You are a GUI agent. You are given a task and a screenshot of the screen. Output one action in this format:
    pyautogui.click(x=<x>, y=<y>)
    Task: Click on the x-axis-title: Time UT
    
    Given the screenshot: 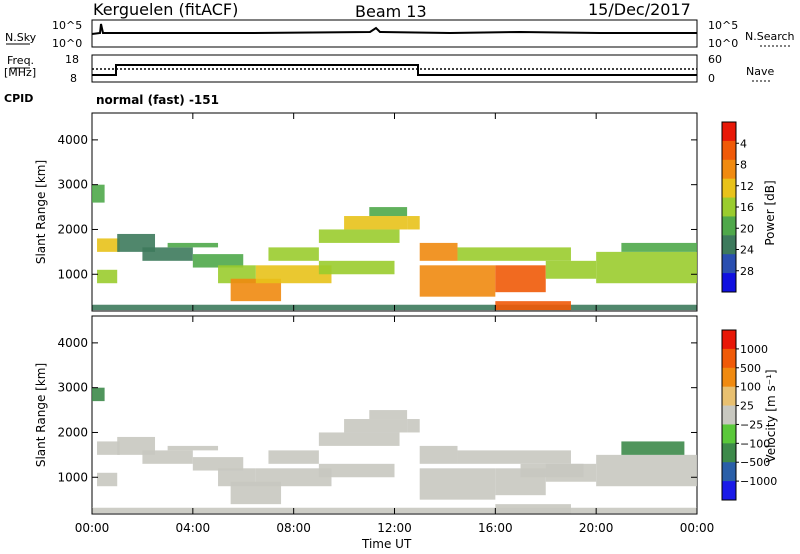 What is the action you would take?
    pyautogui.click(x=387, y=544)
    